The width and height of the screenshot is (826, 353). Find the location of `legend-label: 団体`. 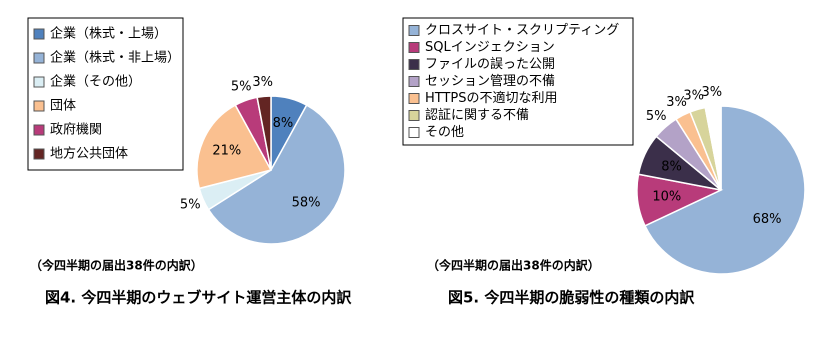

legend-label: 団体 is located at coordinates (63, 106).